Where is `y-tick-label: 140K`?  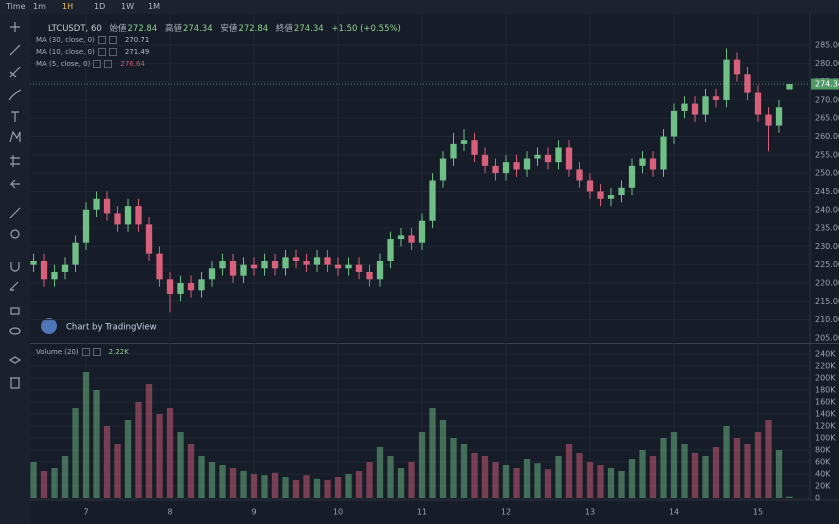
y-tick-label: 140K is located at coordinates (825, 414).